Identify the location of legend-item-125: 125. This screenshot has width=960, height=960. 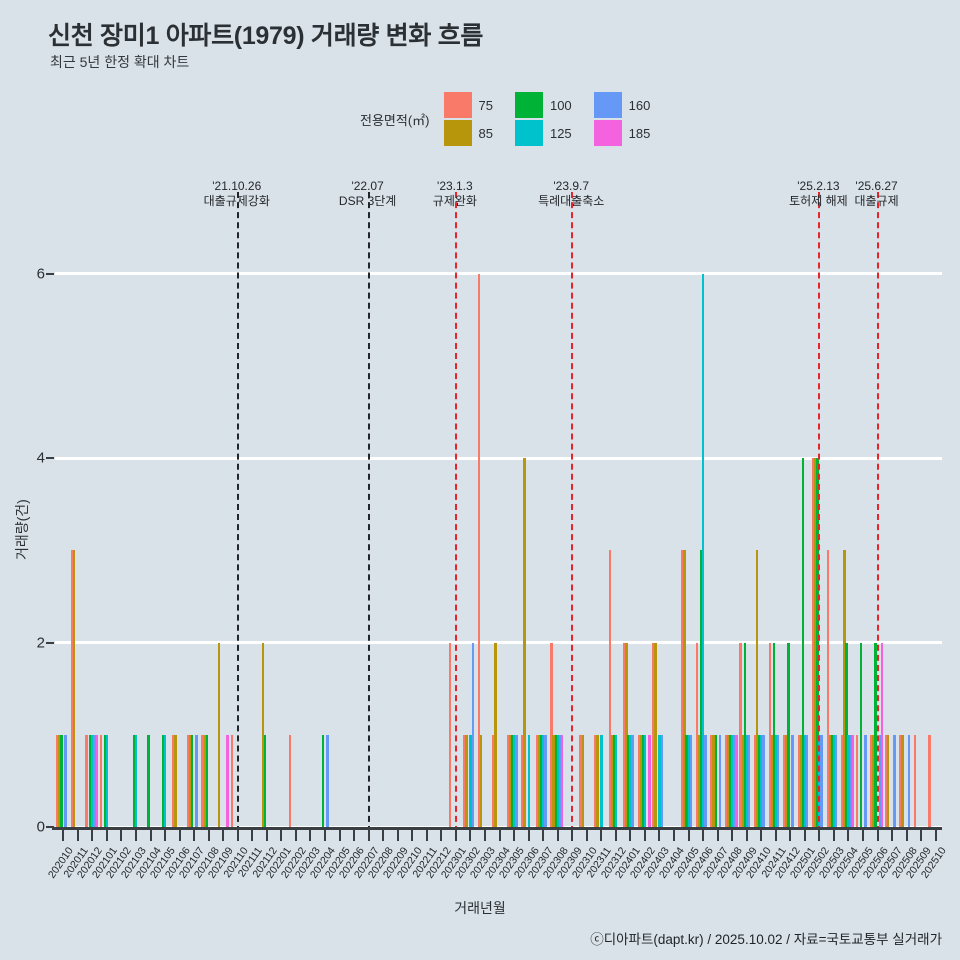
(543, 133).